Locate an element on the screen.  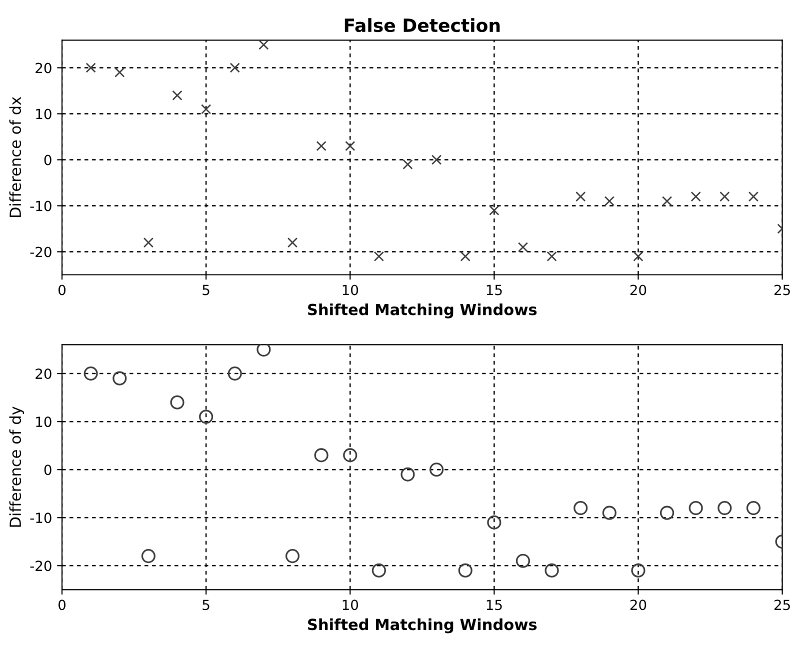
chart-title: False Detection is located at coordinates (422, 25).